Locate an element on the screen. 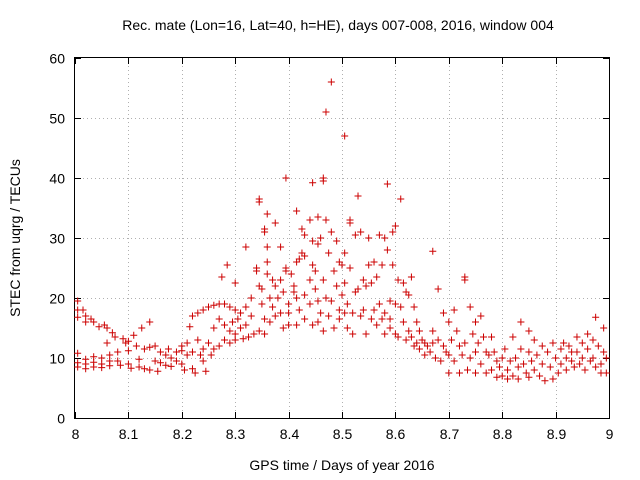  x-axis-label: GPS time / Days of year 2016 is located at coordinates (341, 465).